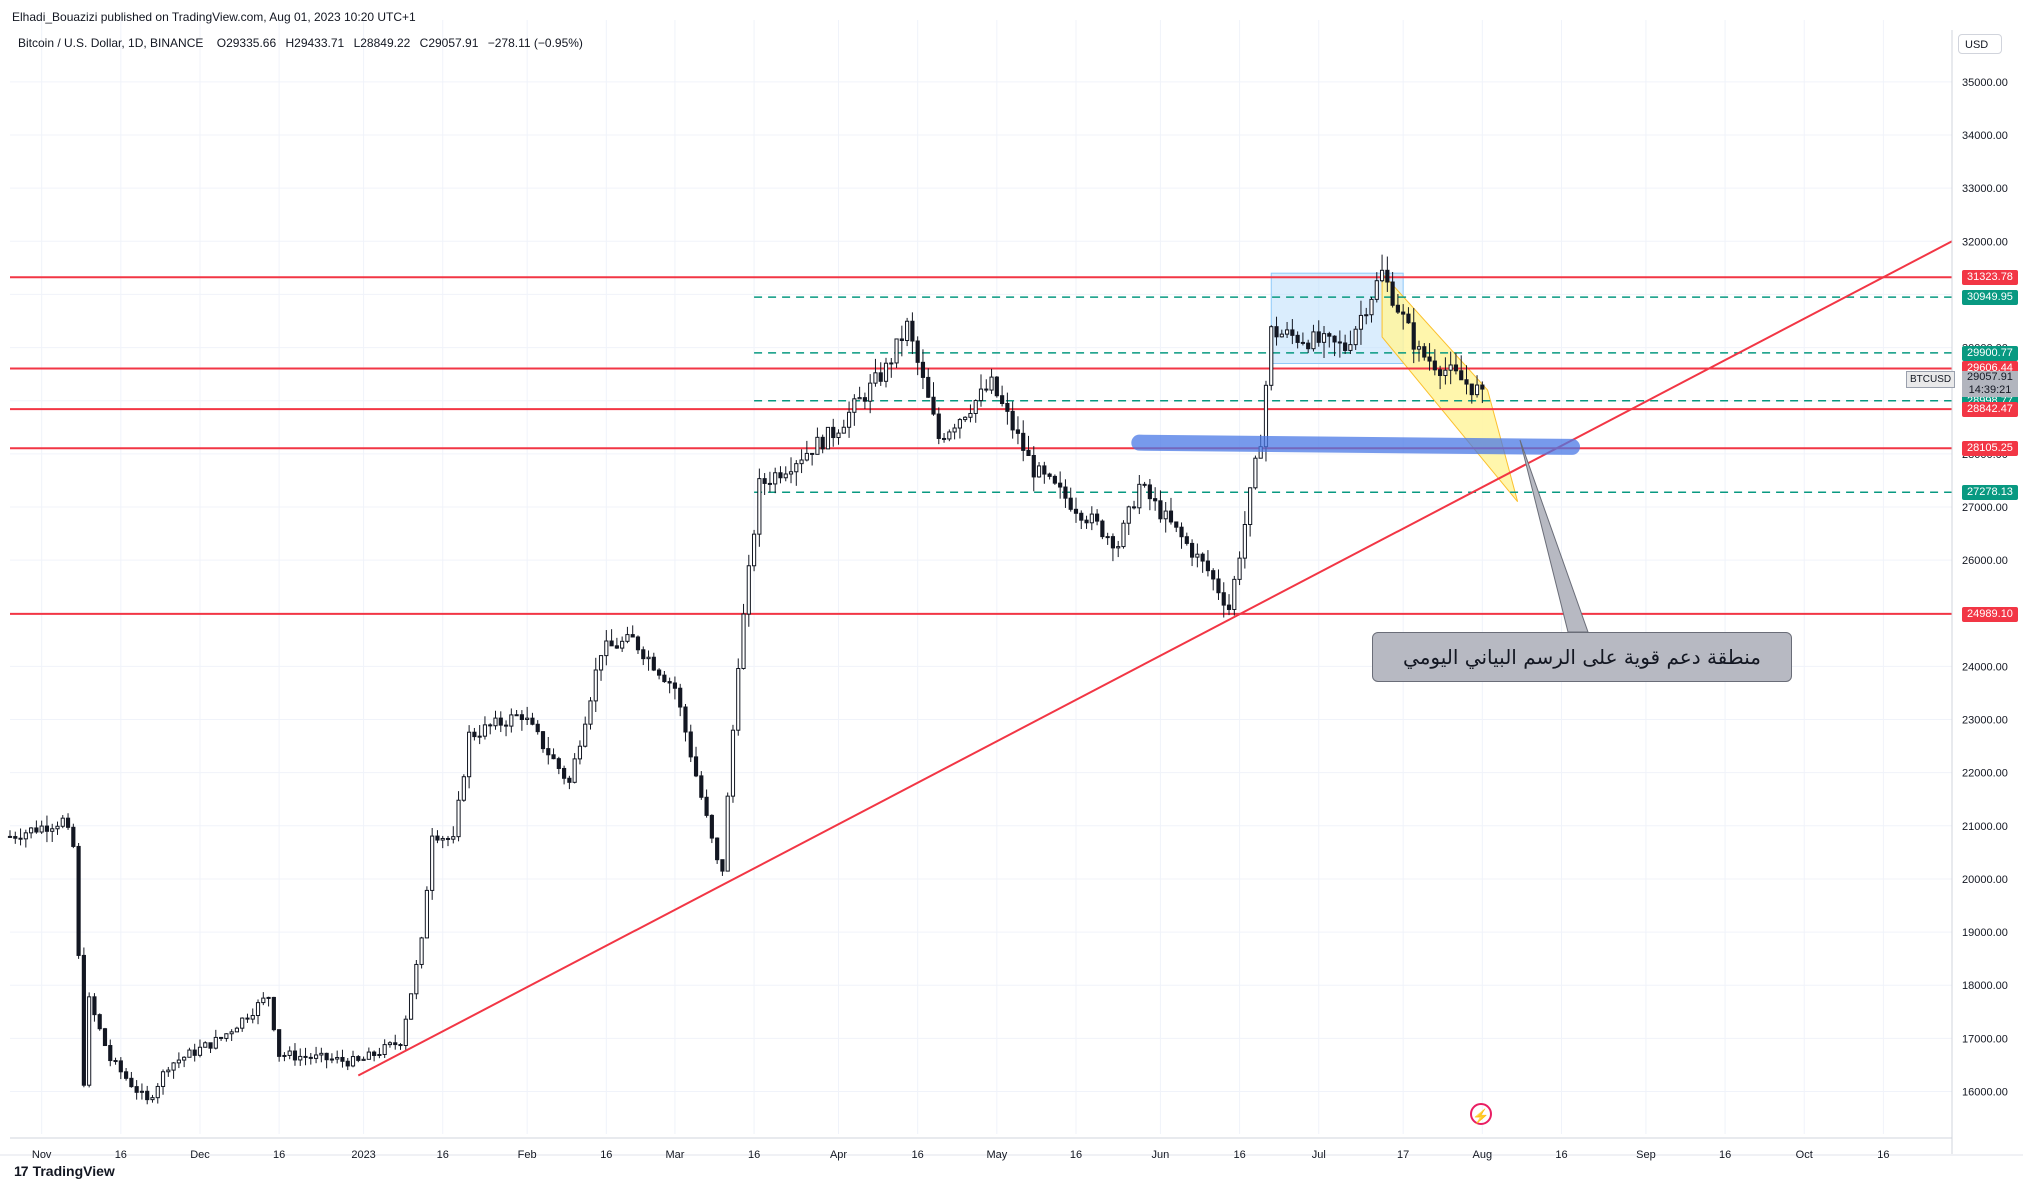  What do you see at coordinates (1980, 44) in the screenshot?
I see `currency-button: USD` at bounding box center [1980, 44].